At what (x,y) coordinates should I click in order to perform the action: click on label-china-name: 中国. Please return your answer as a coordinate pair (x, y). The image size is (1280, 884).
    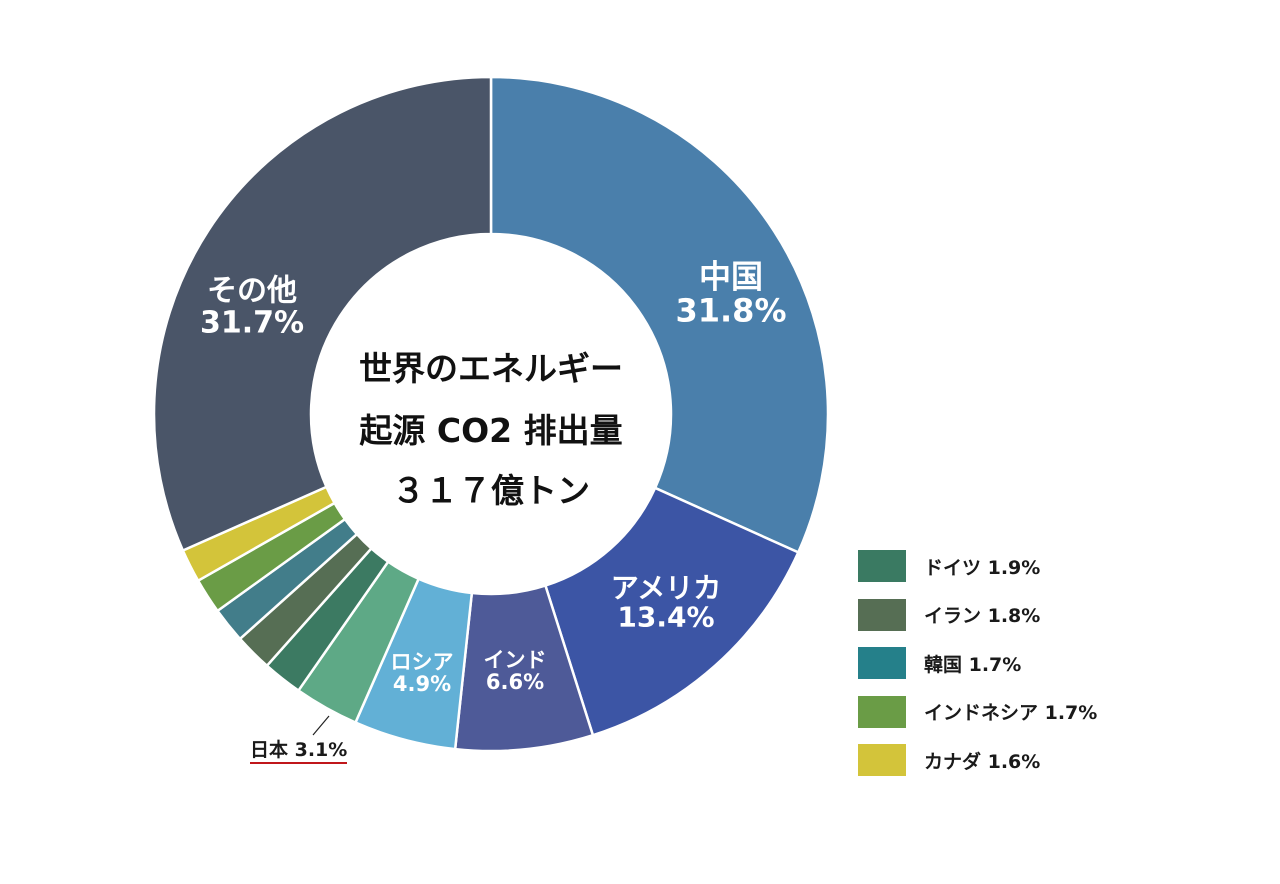
    Looking at the image, I should click on (731, 276).